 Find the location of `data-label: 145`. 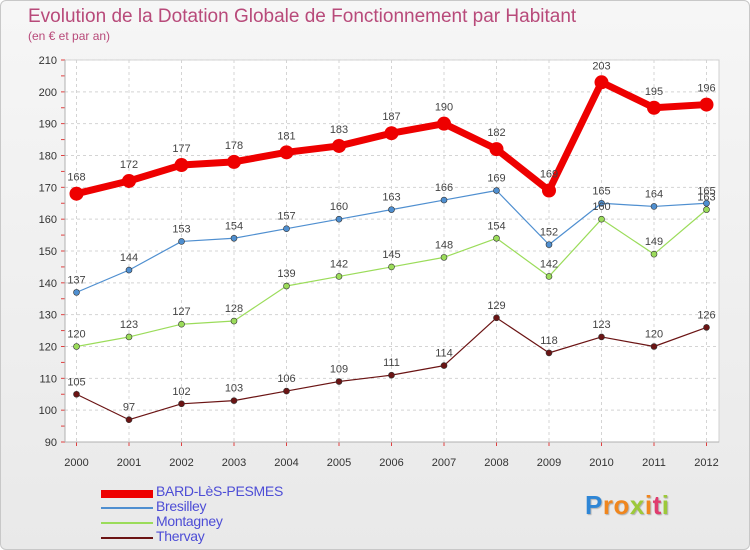

data-label: 145 is located at coordinates (391, 255).